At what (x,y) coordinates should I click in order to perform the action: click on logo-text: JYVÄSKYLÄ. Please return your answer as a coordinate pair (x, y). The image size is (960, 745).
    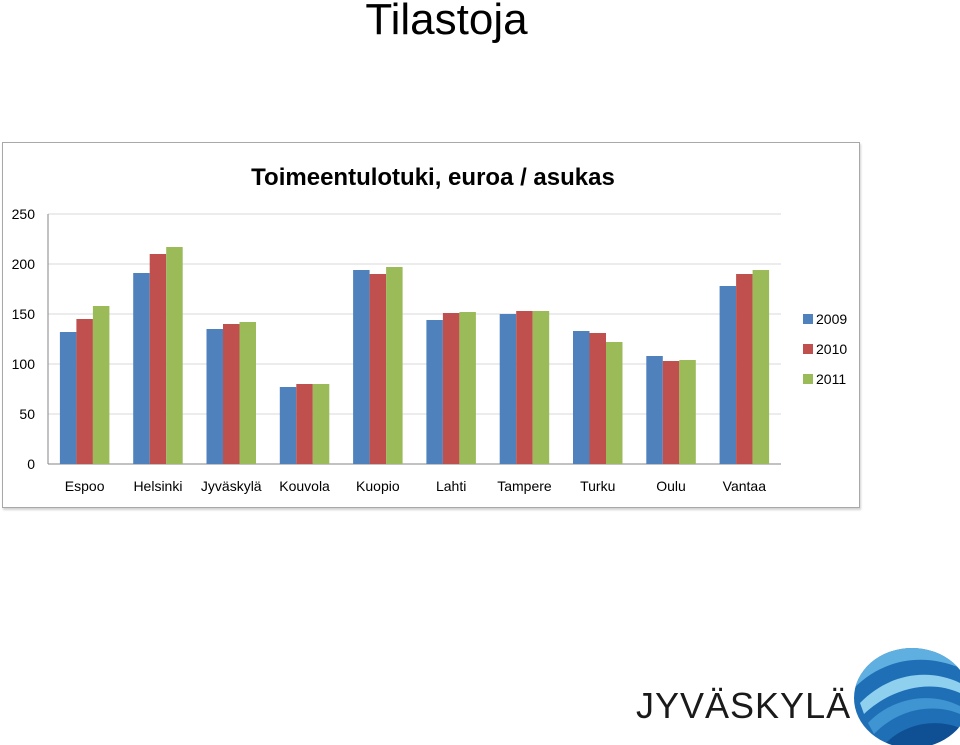
    Looking at the image, I should click on (744, 705).